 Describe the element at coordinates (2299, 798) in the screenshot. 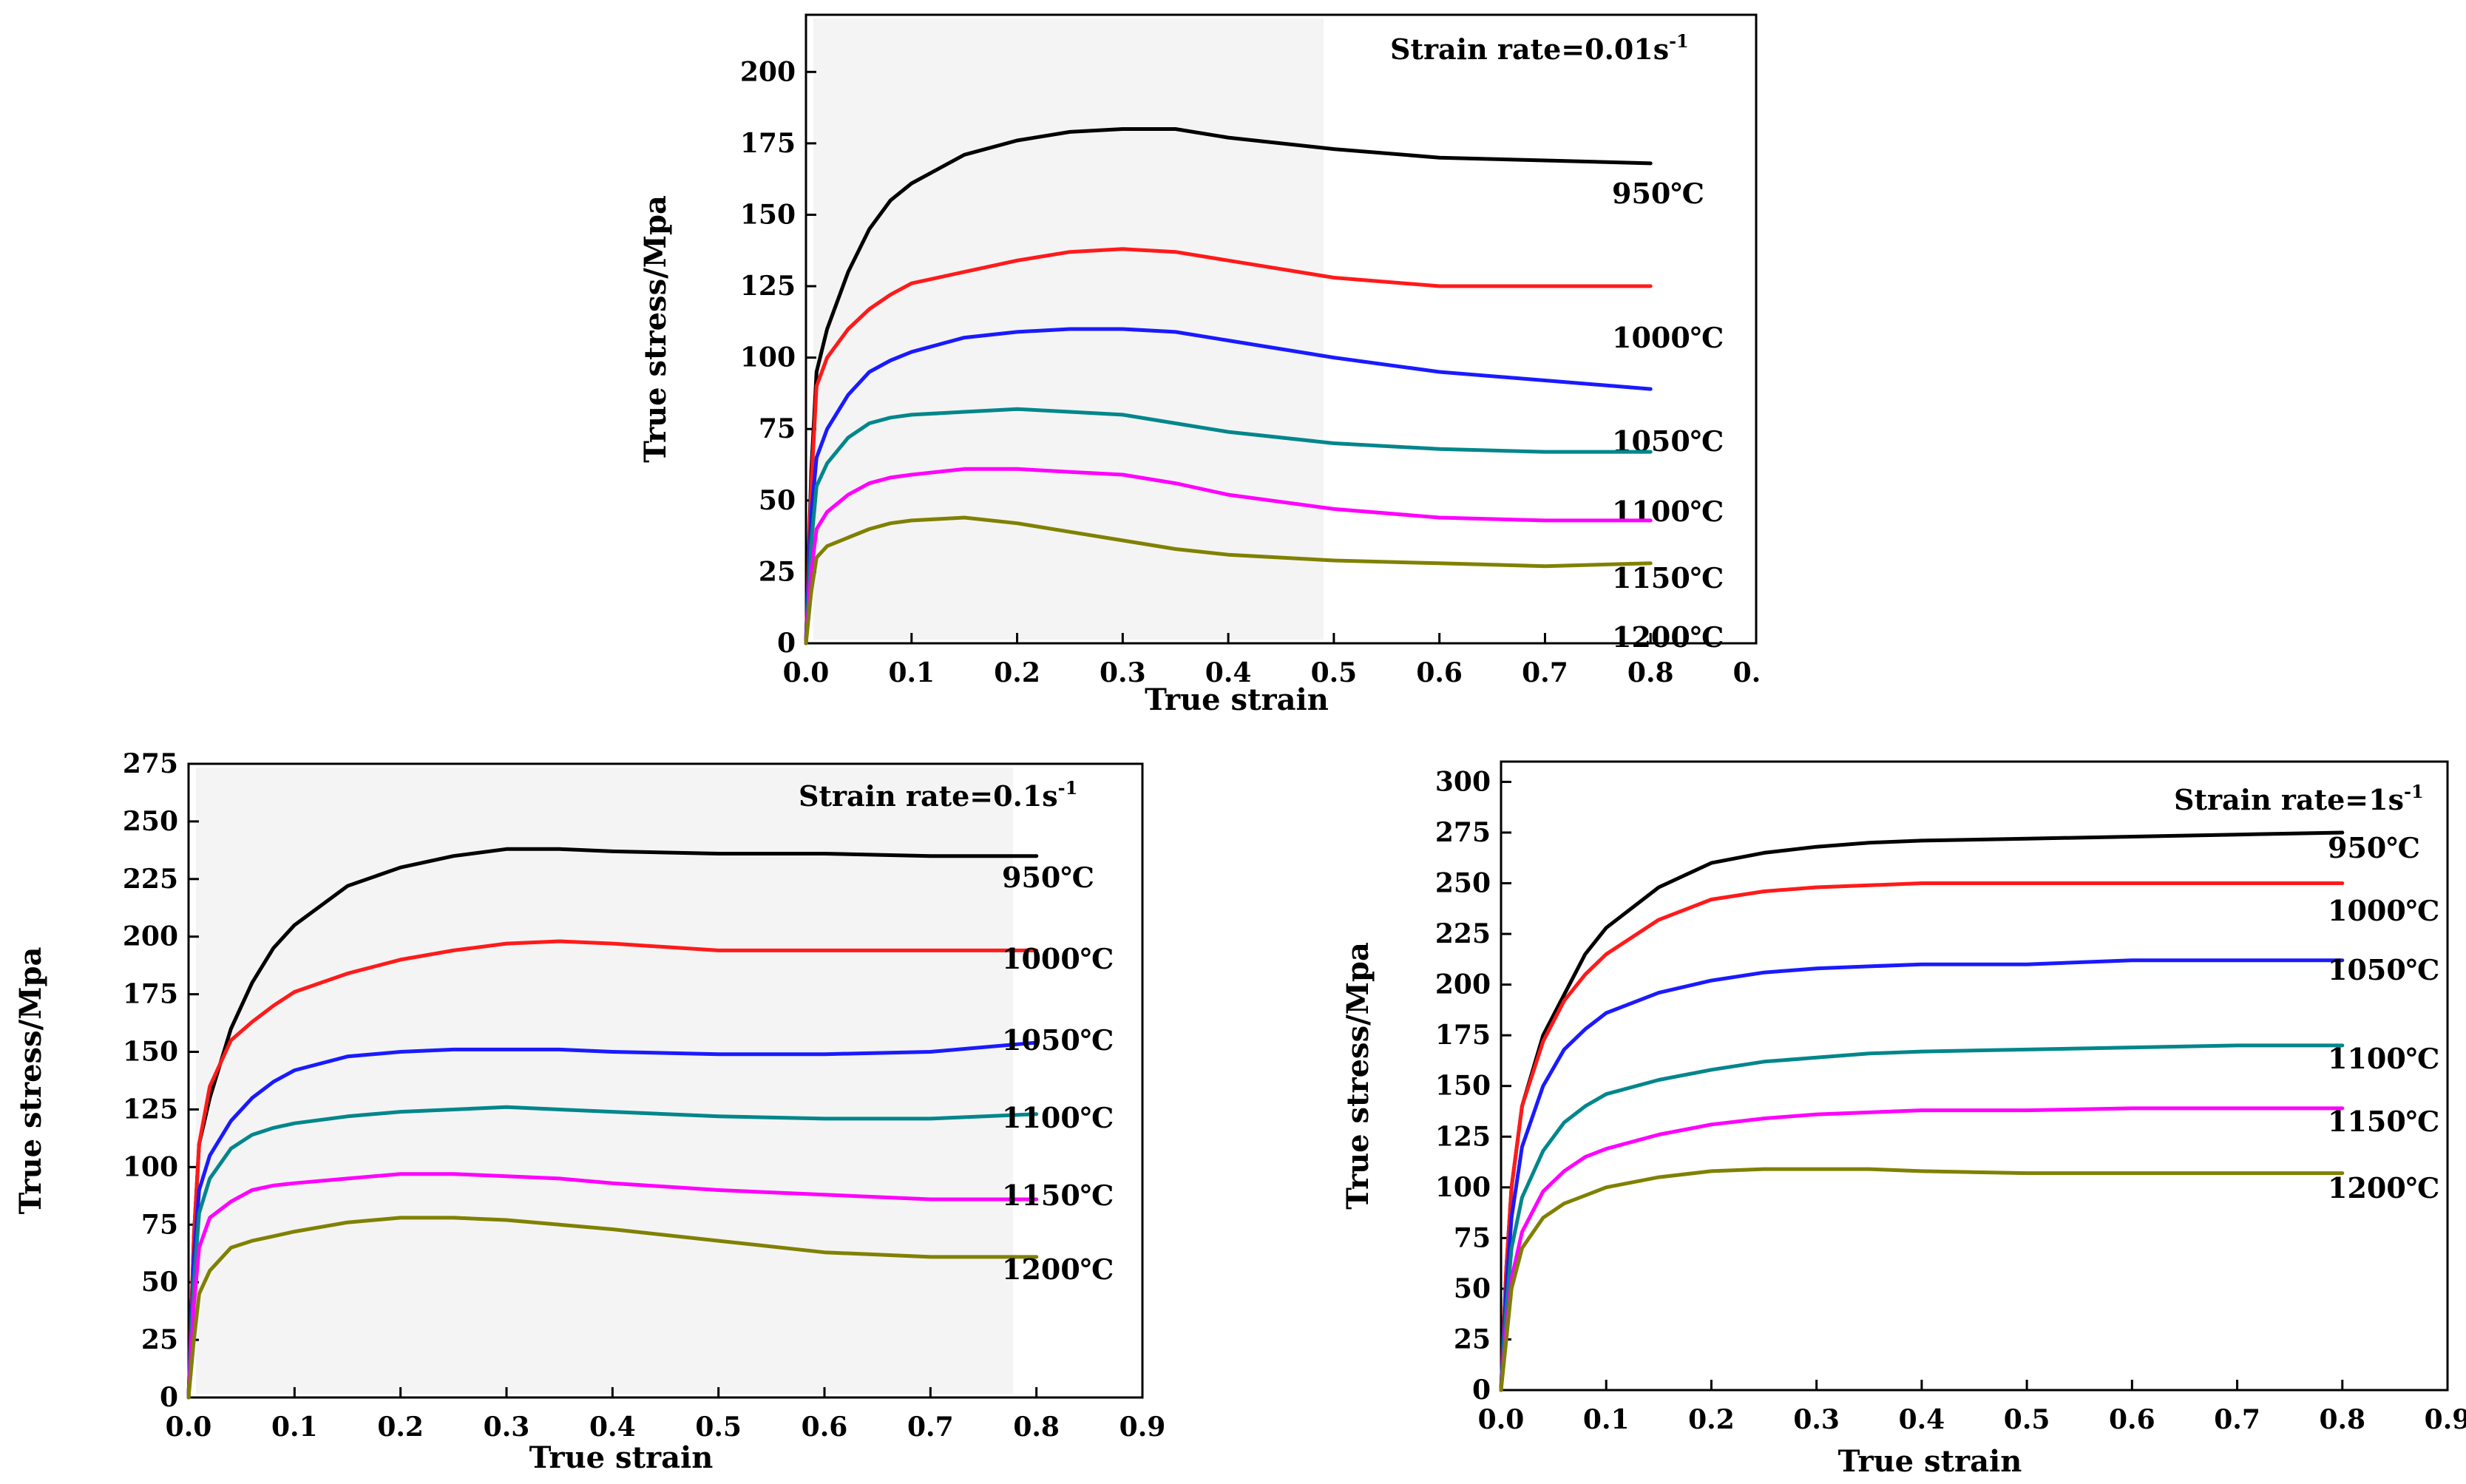

I see `strain-rate-label: Strain rate=1s-1` at that location.